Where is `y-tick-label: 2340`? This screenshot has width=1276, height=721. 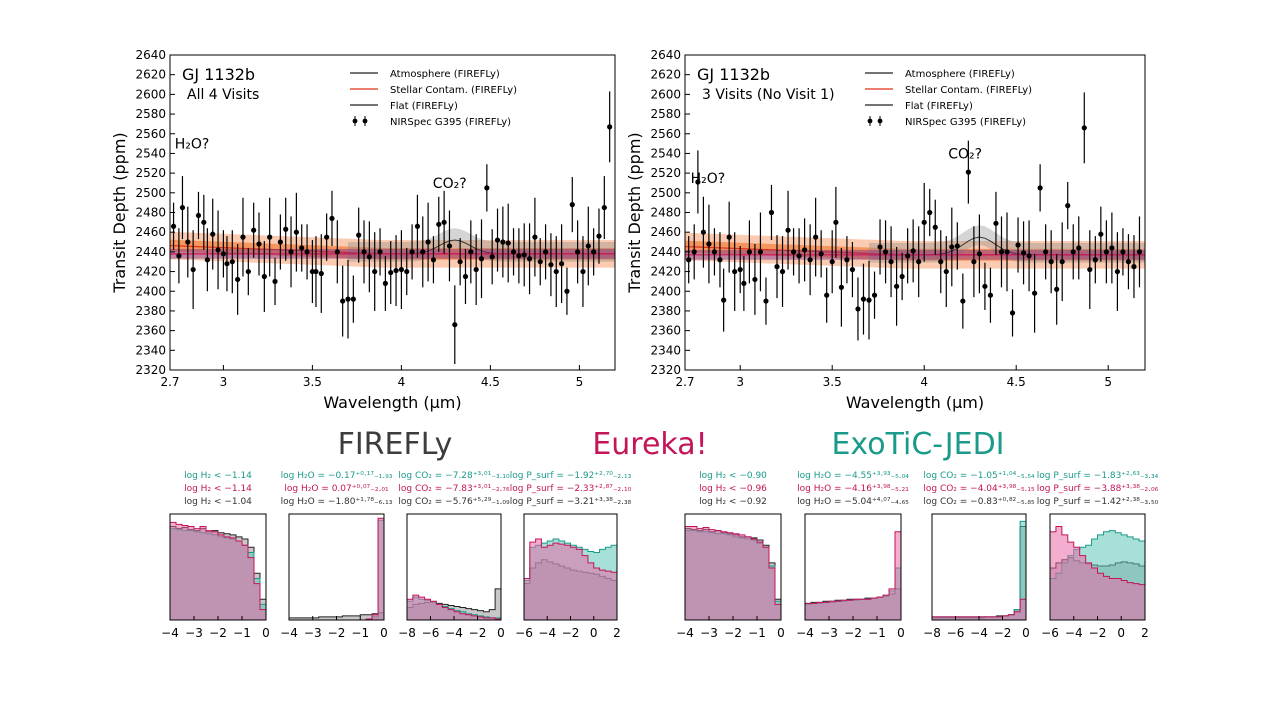
y-tick-label: 2340 is located at coordinates (665, 350).